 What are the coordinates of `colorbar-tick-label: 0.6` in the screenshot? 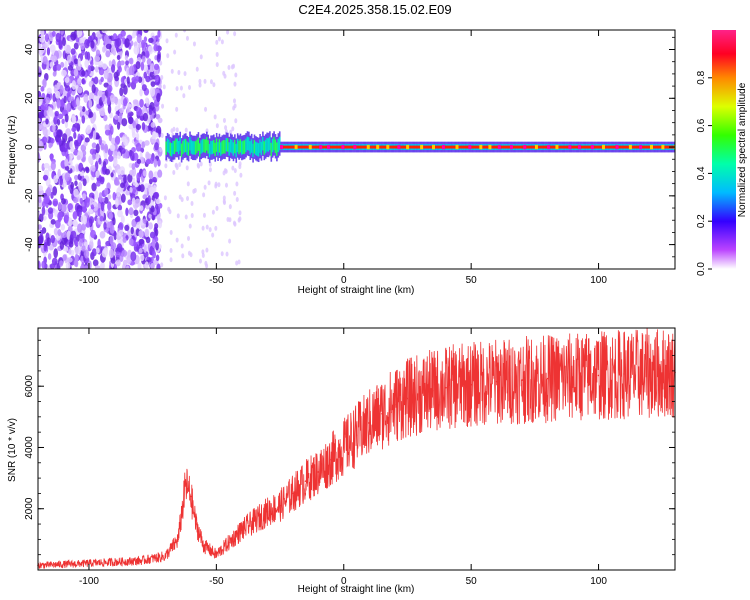 It's located at (701, 125).